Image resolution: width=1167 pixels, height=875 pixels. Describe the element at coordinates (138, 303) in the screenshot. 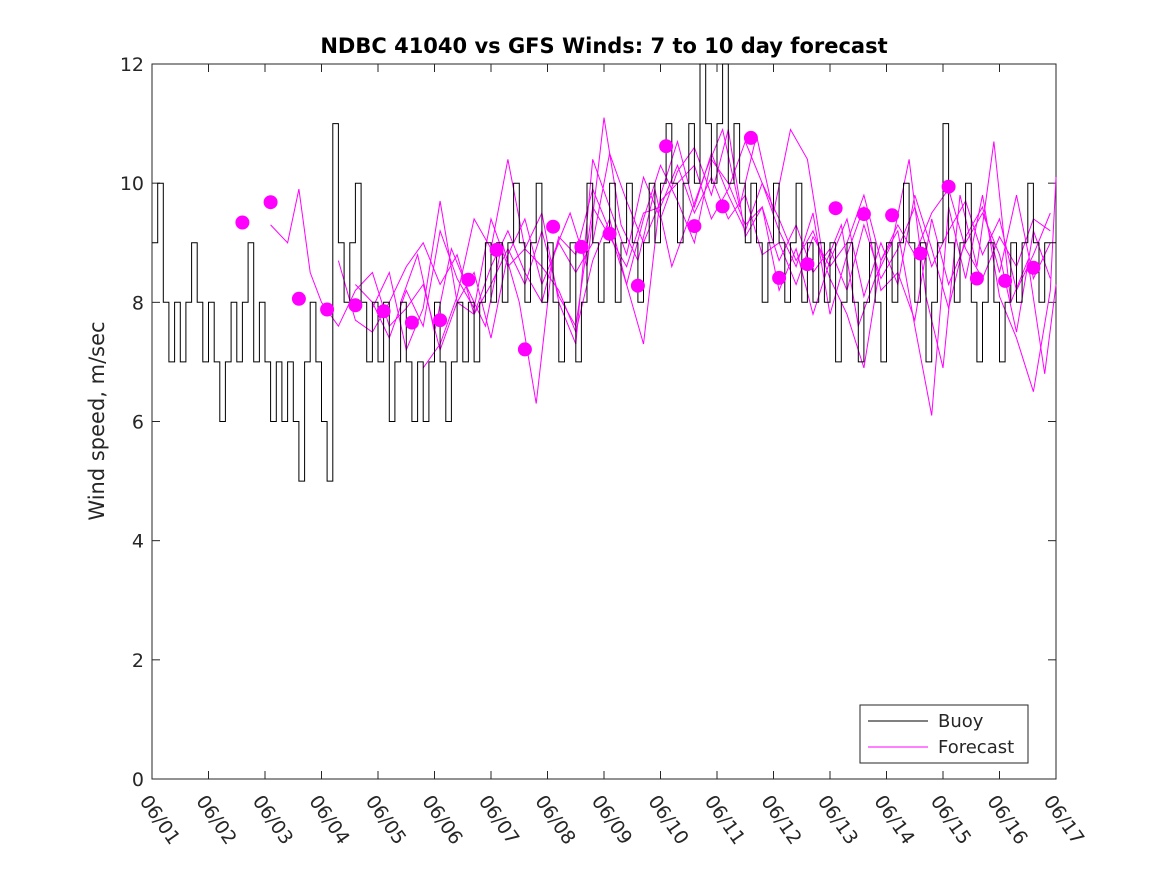

I see `y-tick-label: 8` at that location.